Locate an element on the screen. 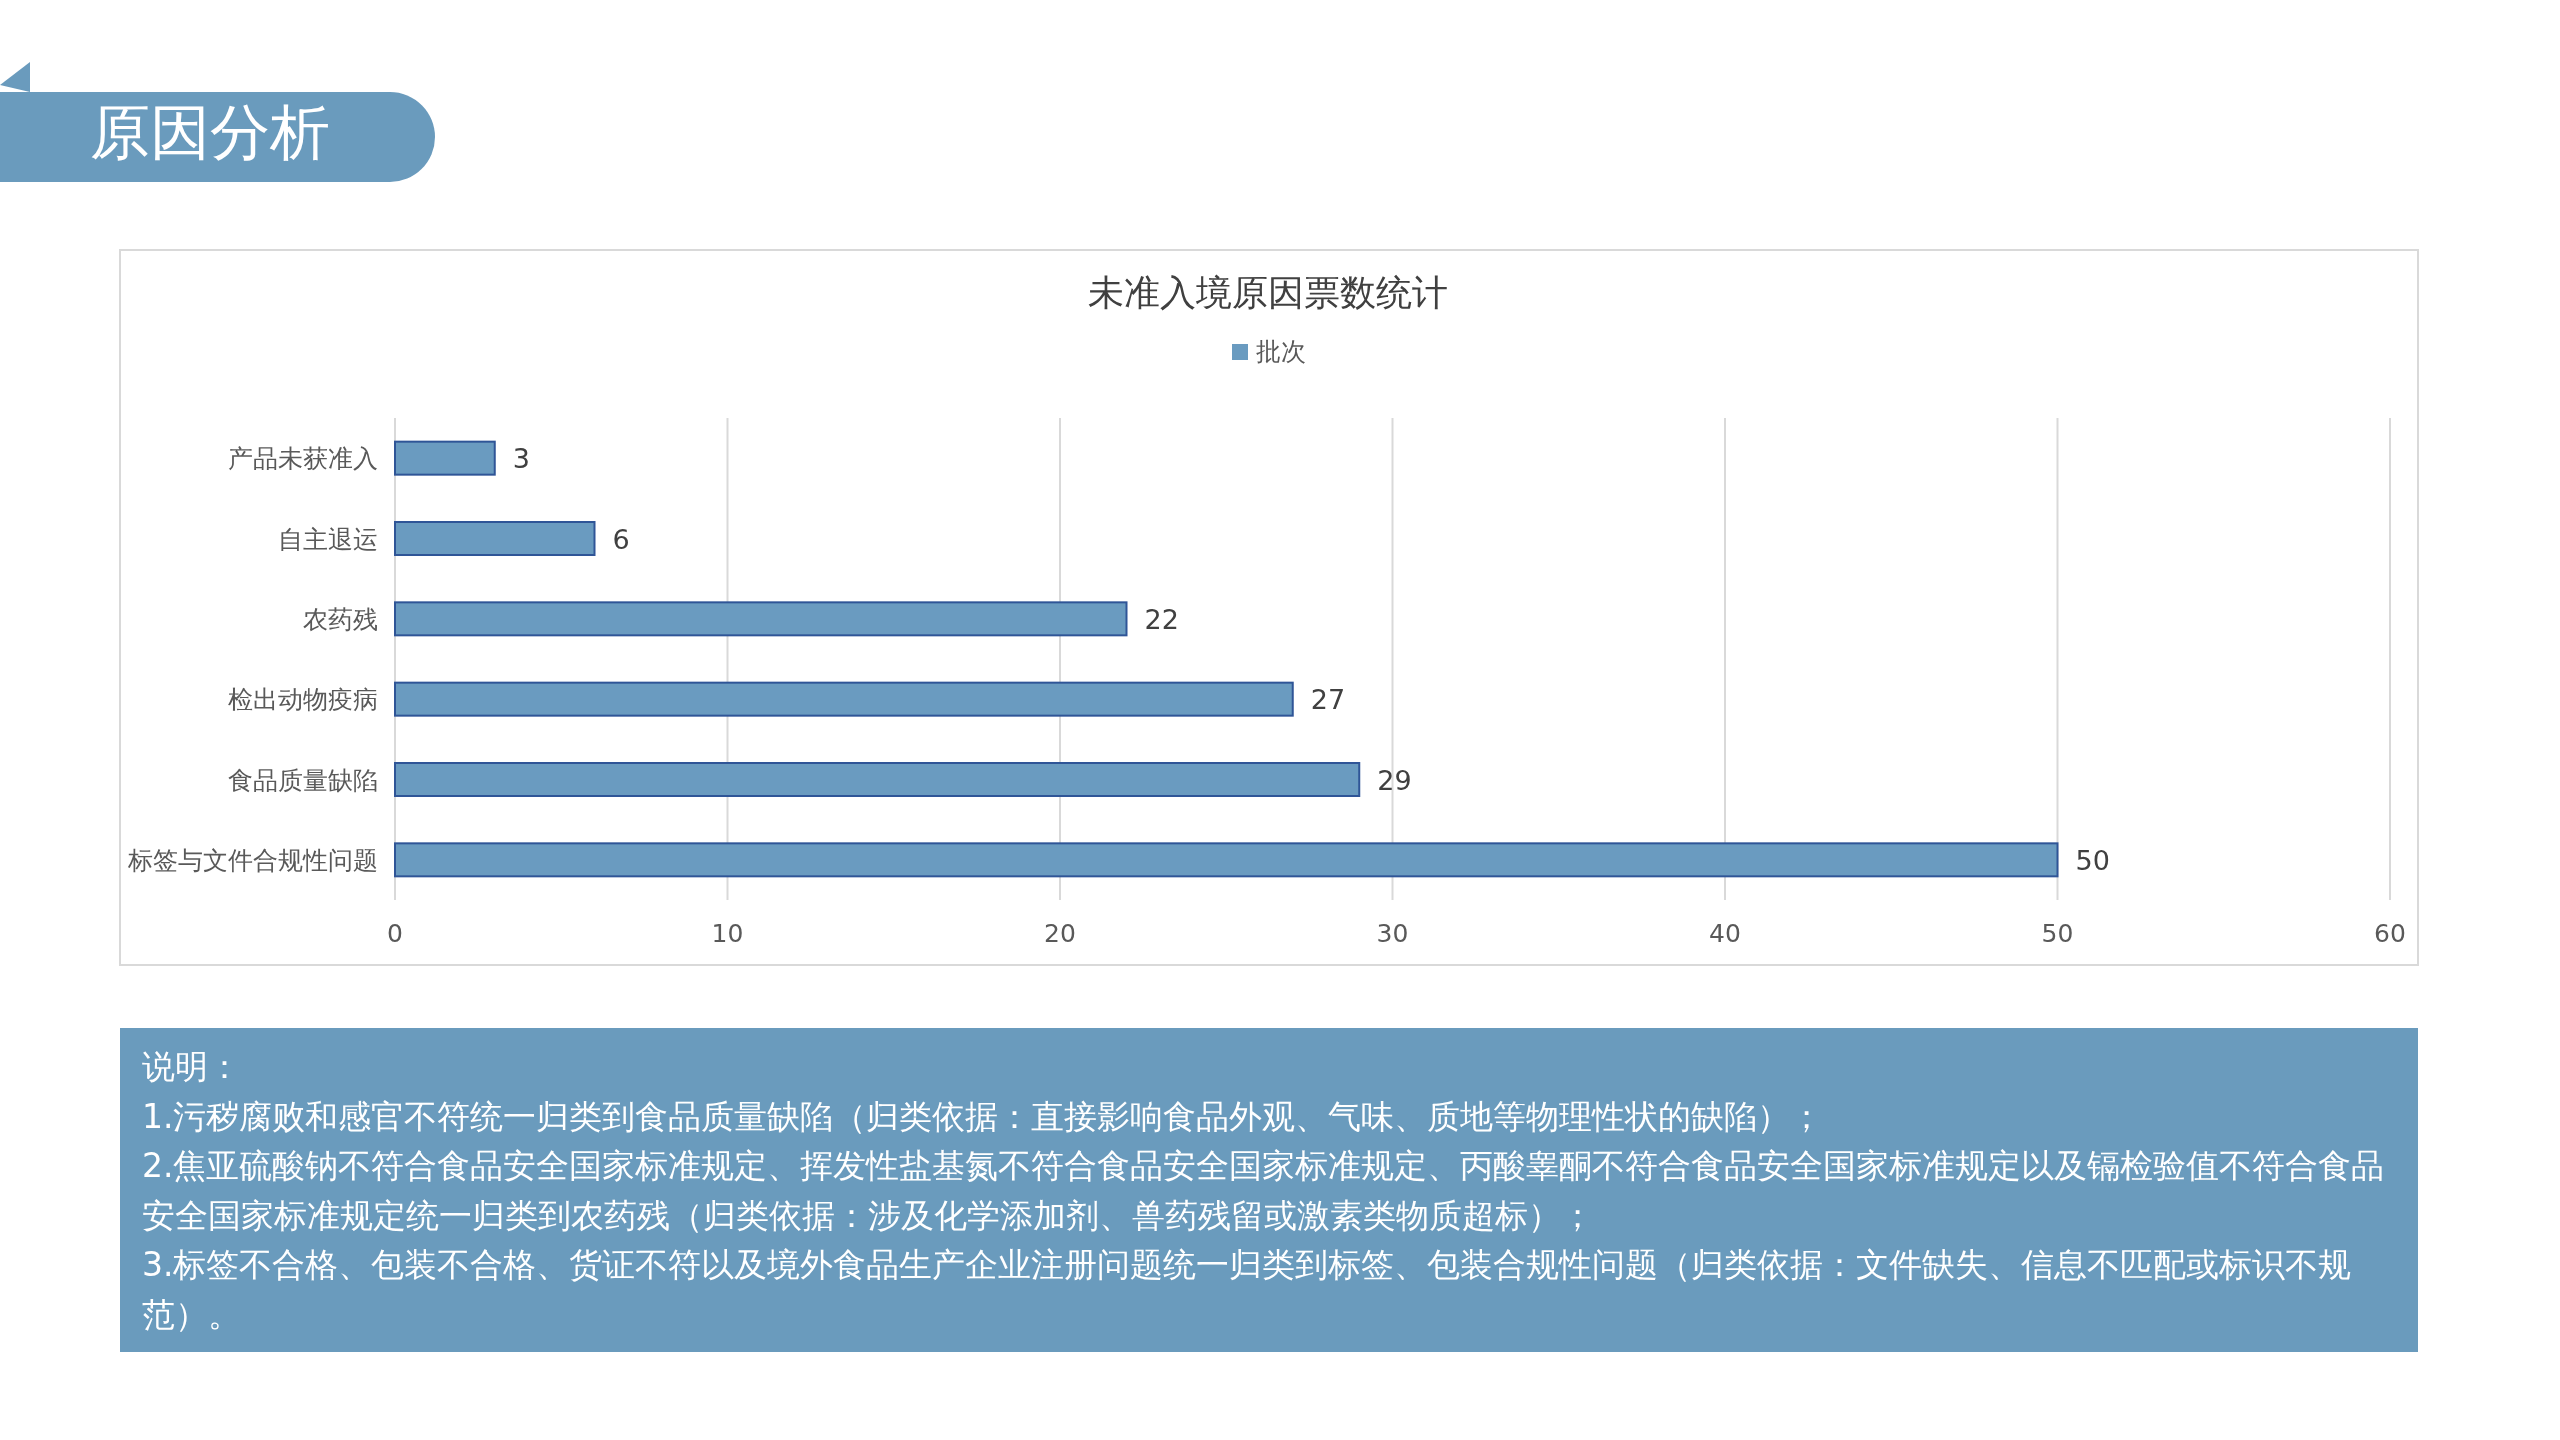 This screenshot has width=2560, height=1440. data-label: 6 is located at coordinates (621, 539).